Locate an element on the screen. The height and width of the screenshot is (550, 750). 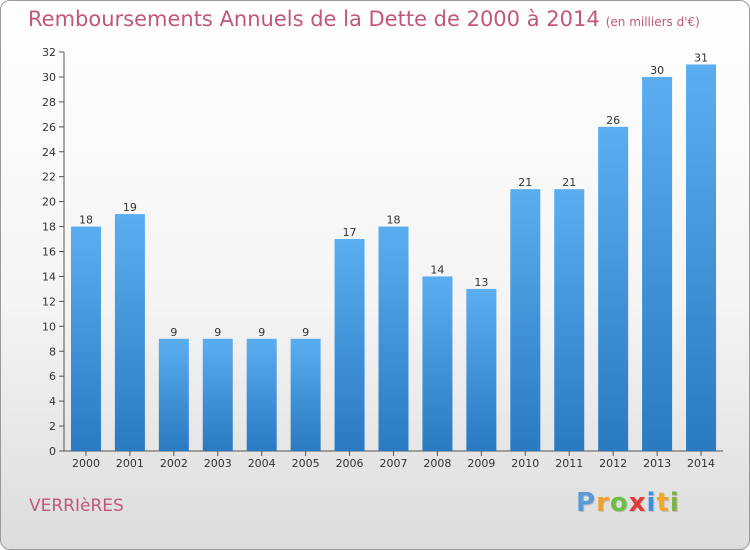
x-tick-label: 2005 is located at coordinates (306, 463).